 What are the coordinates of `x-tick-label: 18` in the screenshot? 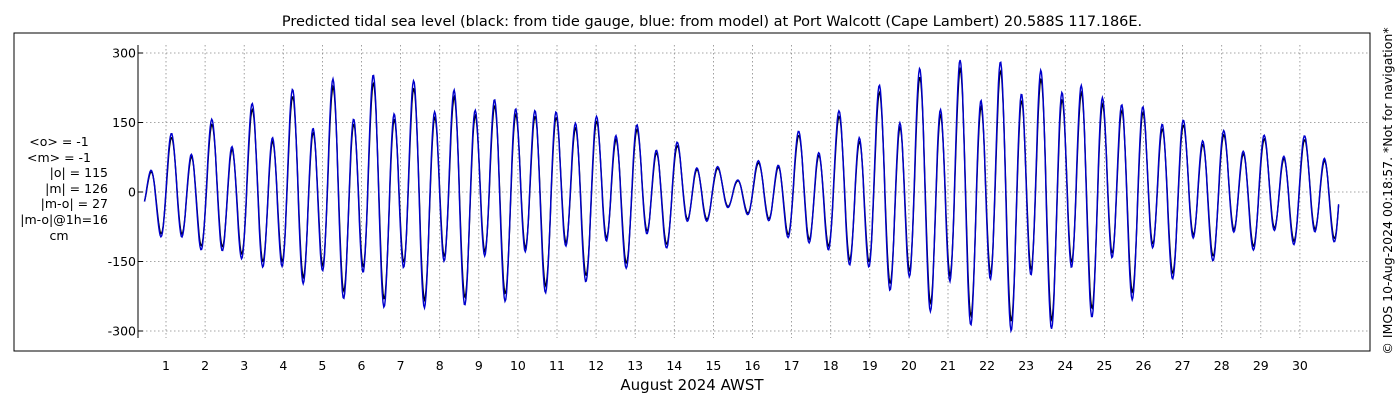 It's located at (831, 365).